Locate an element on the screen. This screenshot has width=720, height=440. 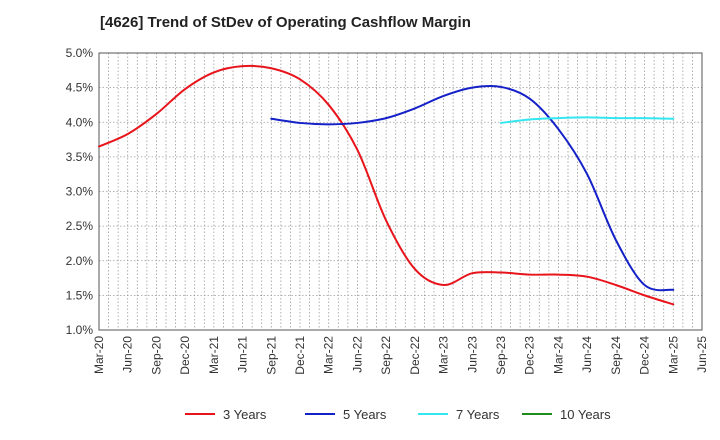
legend-label-3-years: 3 Years is located at coordinates (245, 414).